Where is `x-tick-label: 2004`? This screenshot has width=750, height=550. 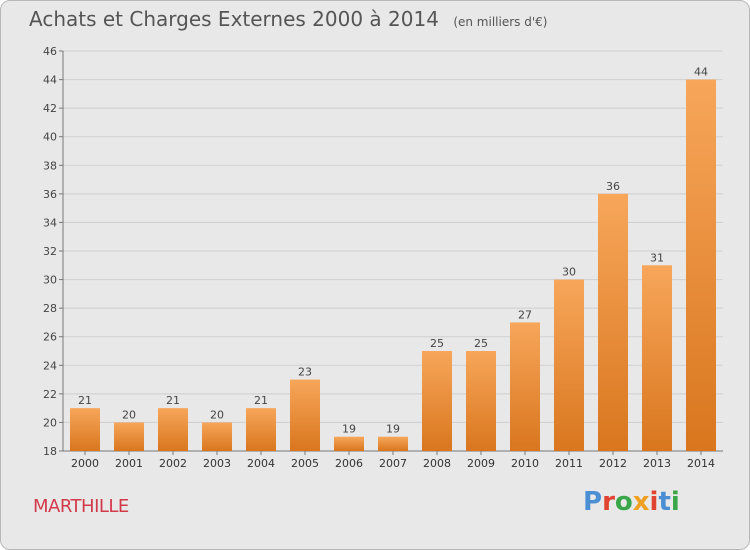 x-tick-label: 2004 is located at coordinates (261, 463).